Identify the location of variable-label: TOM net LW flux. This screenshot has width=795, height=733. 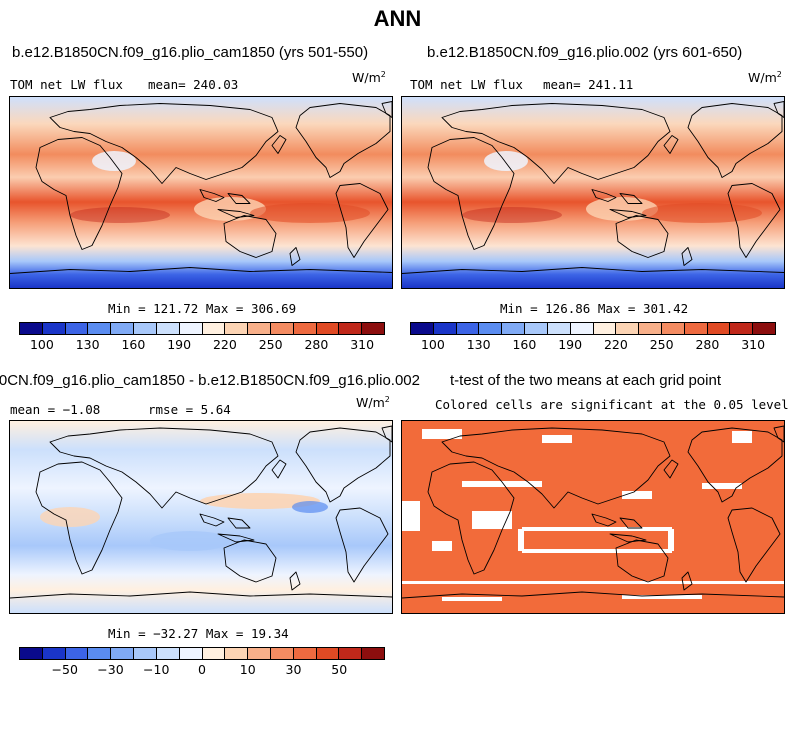
(466, 84).